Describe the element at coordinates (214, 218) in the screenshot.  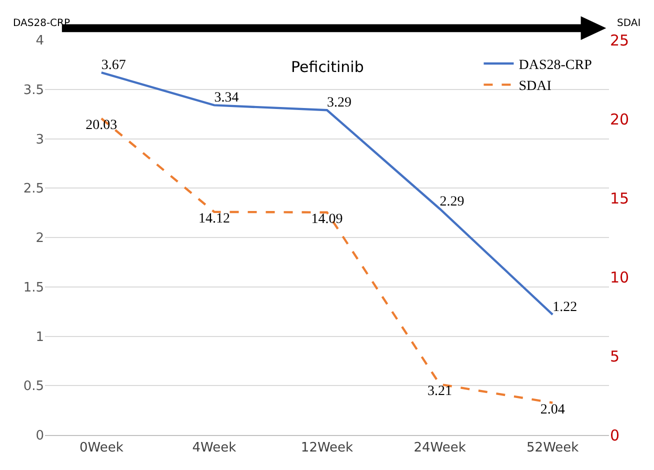
I see `data-label: 14.12` at that location.